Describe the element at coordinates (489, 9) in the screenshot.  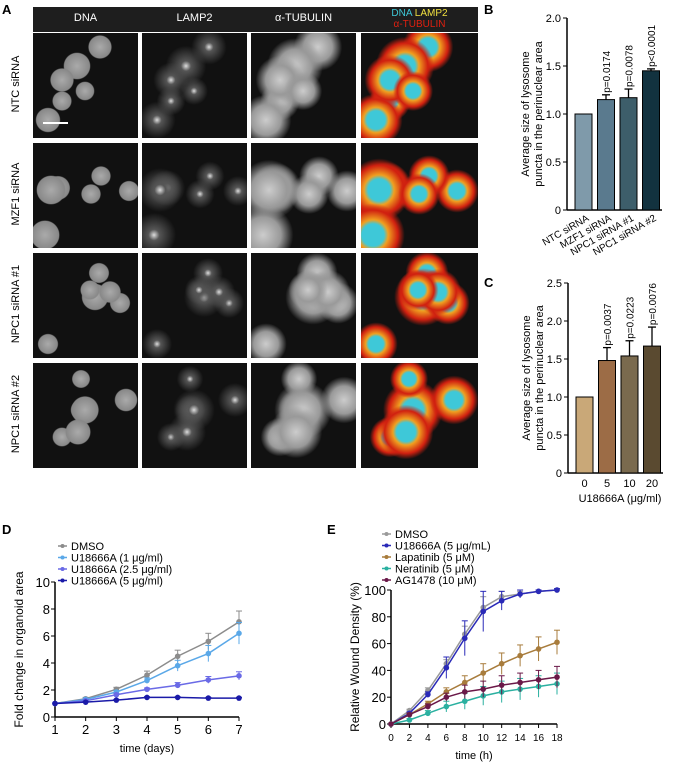
I see `panel-label-b: B` at that location.